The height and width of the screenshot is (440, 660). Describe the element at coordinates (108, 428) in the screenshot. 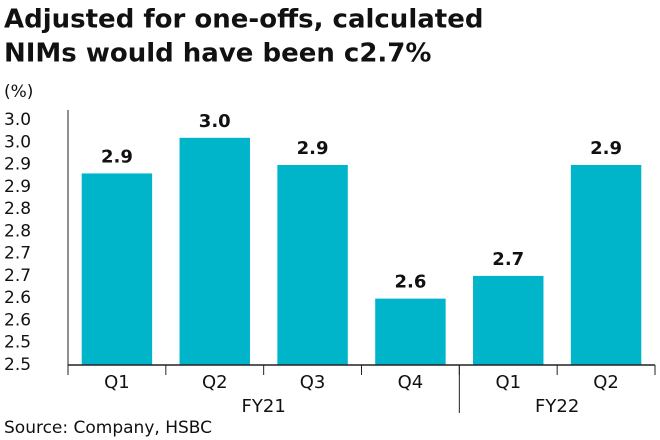

I see `source: Source: Company, HSBC` at that location.